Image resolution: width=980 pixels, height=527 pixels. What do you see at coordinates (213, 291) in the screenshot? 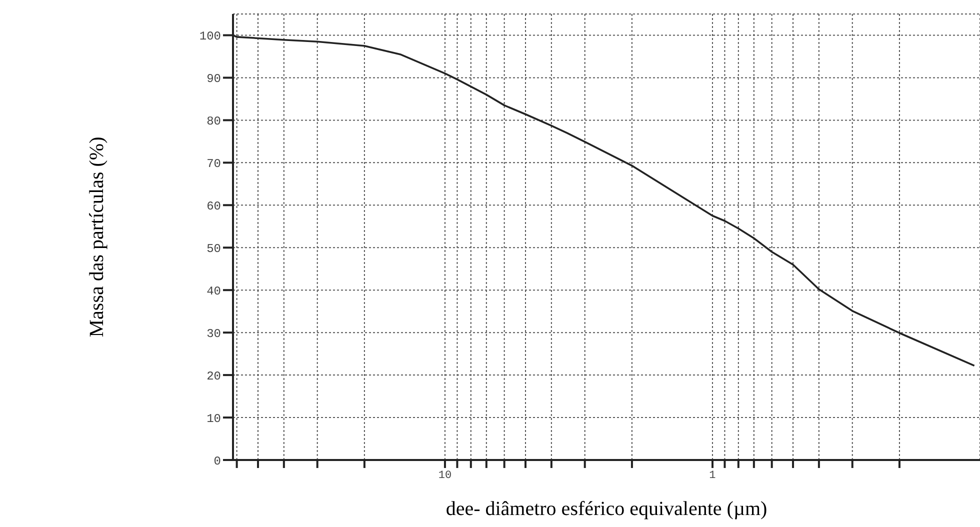
I see `y-tick-label: 40` at bounding box center [213, 291].